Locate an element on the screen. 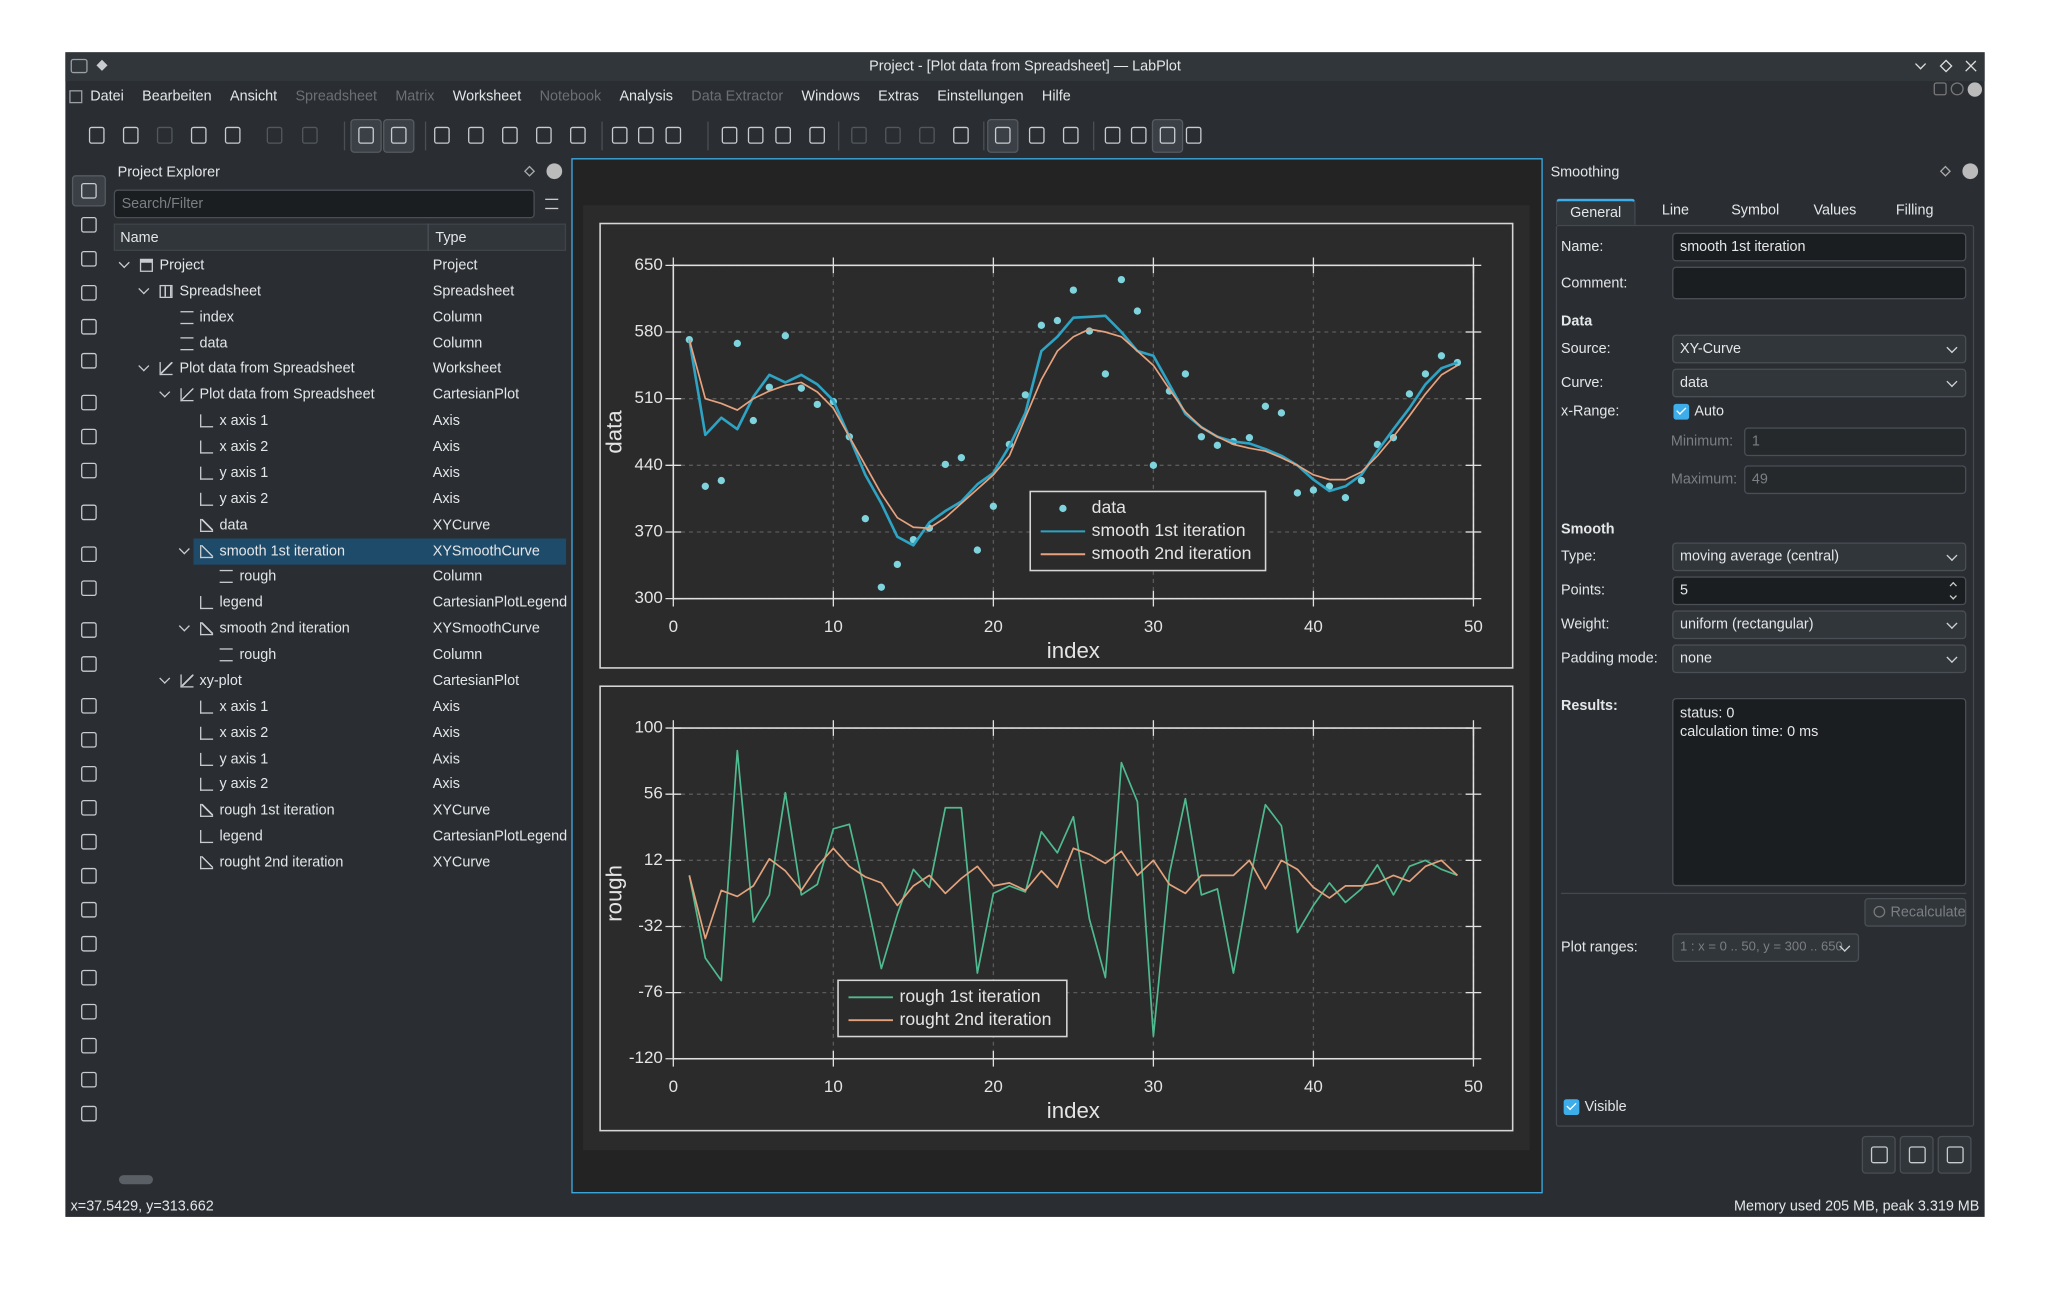 The image size is (2050, 1294). scrollbar is located at coordinates (135, 1180).